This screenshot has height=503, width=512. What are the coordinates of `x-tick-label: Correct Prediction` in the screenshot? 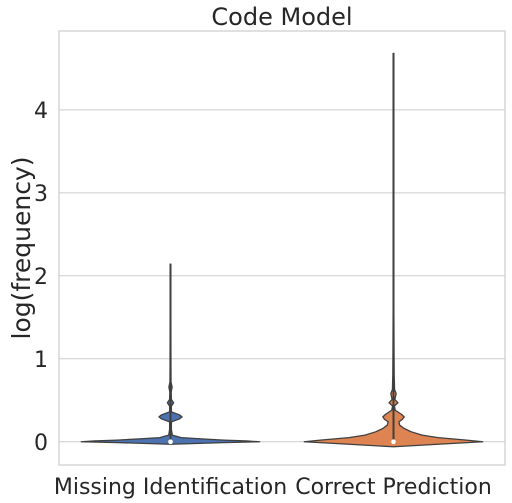 It's located at (393, 487).